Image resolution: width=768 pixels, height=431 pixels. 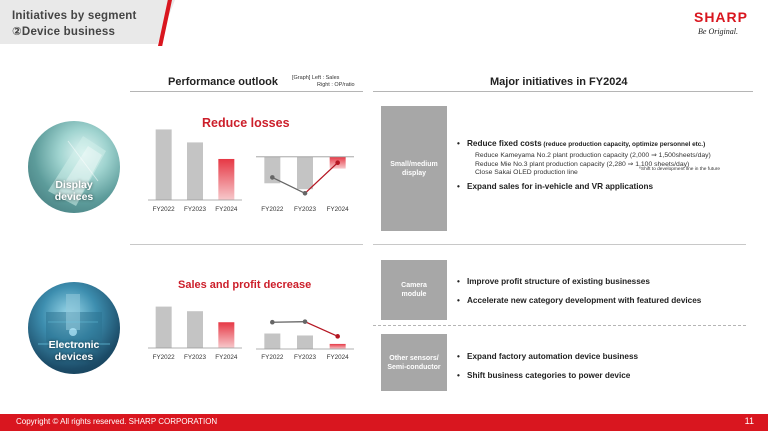 I want to click on category-other-sensors: Other sensors/ Semi-conductor, so click(x=414, y=362).